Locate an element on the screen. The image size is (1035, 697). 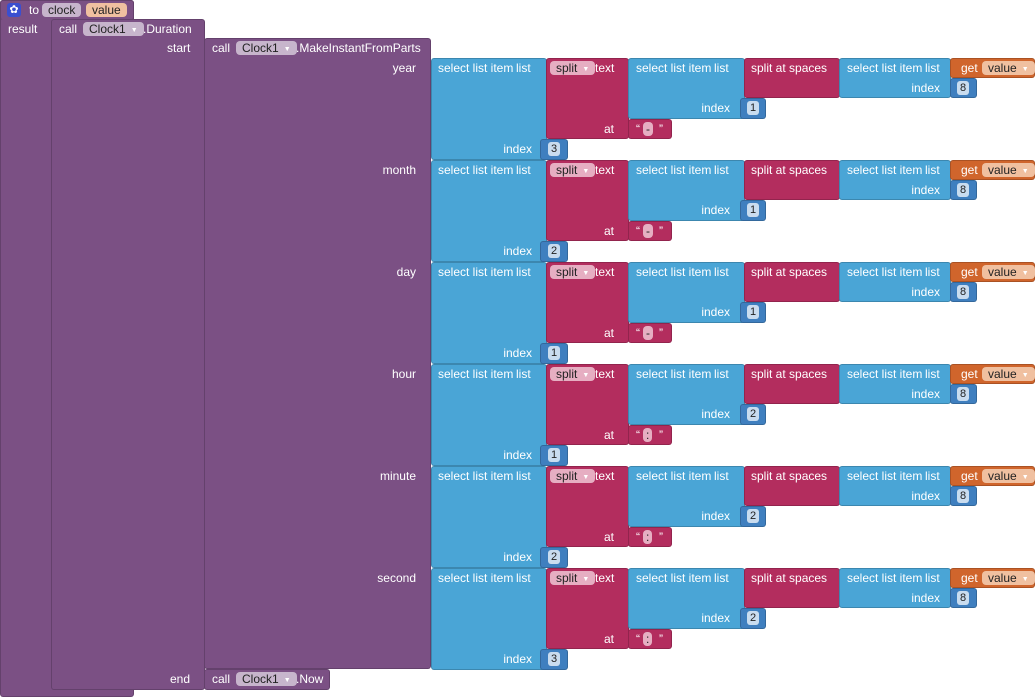
component-name: Clock1 is located at coordinates (260, 48).